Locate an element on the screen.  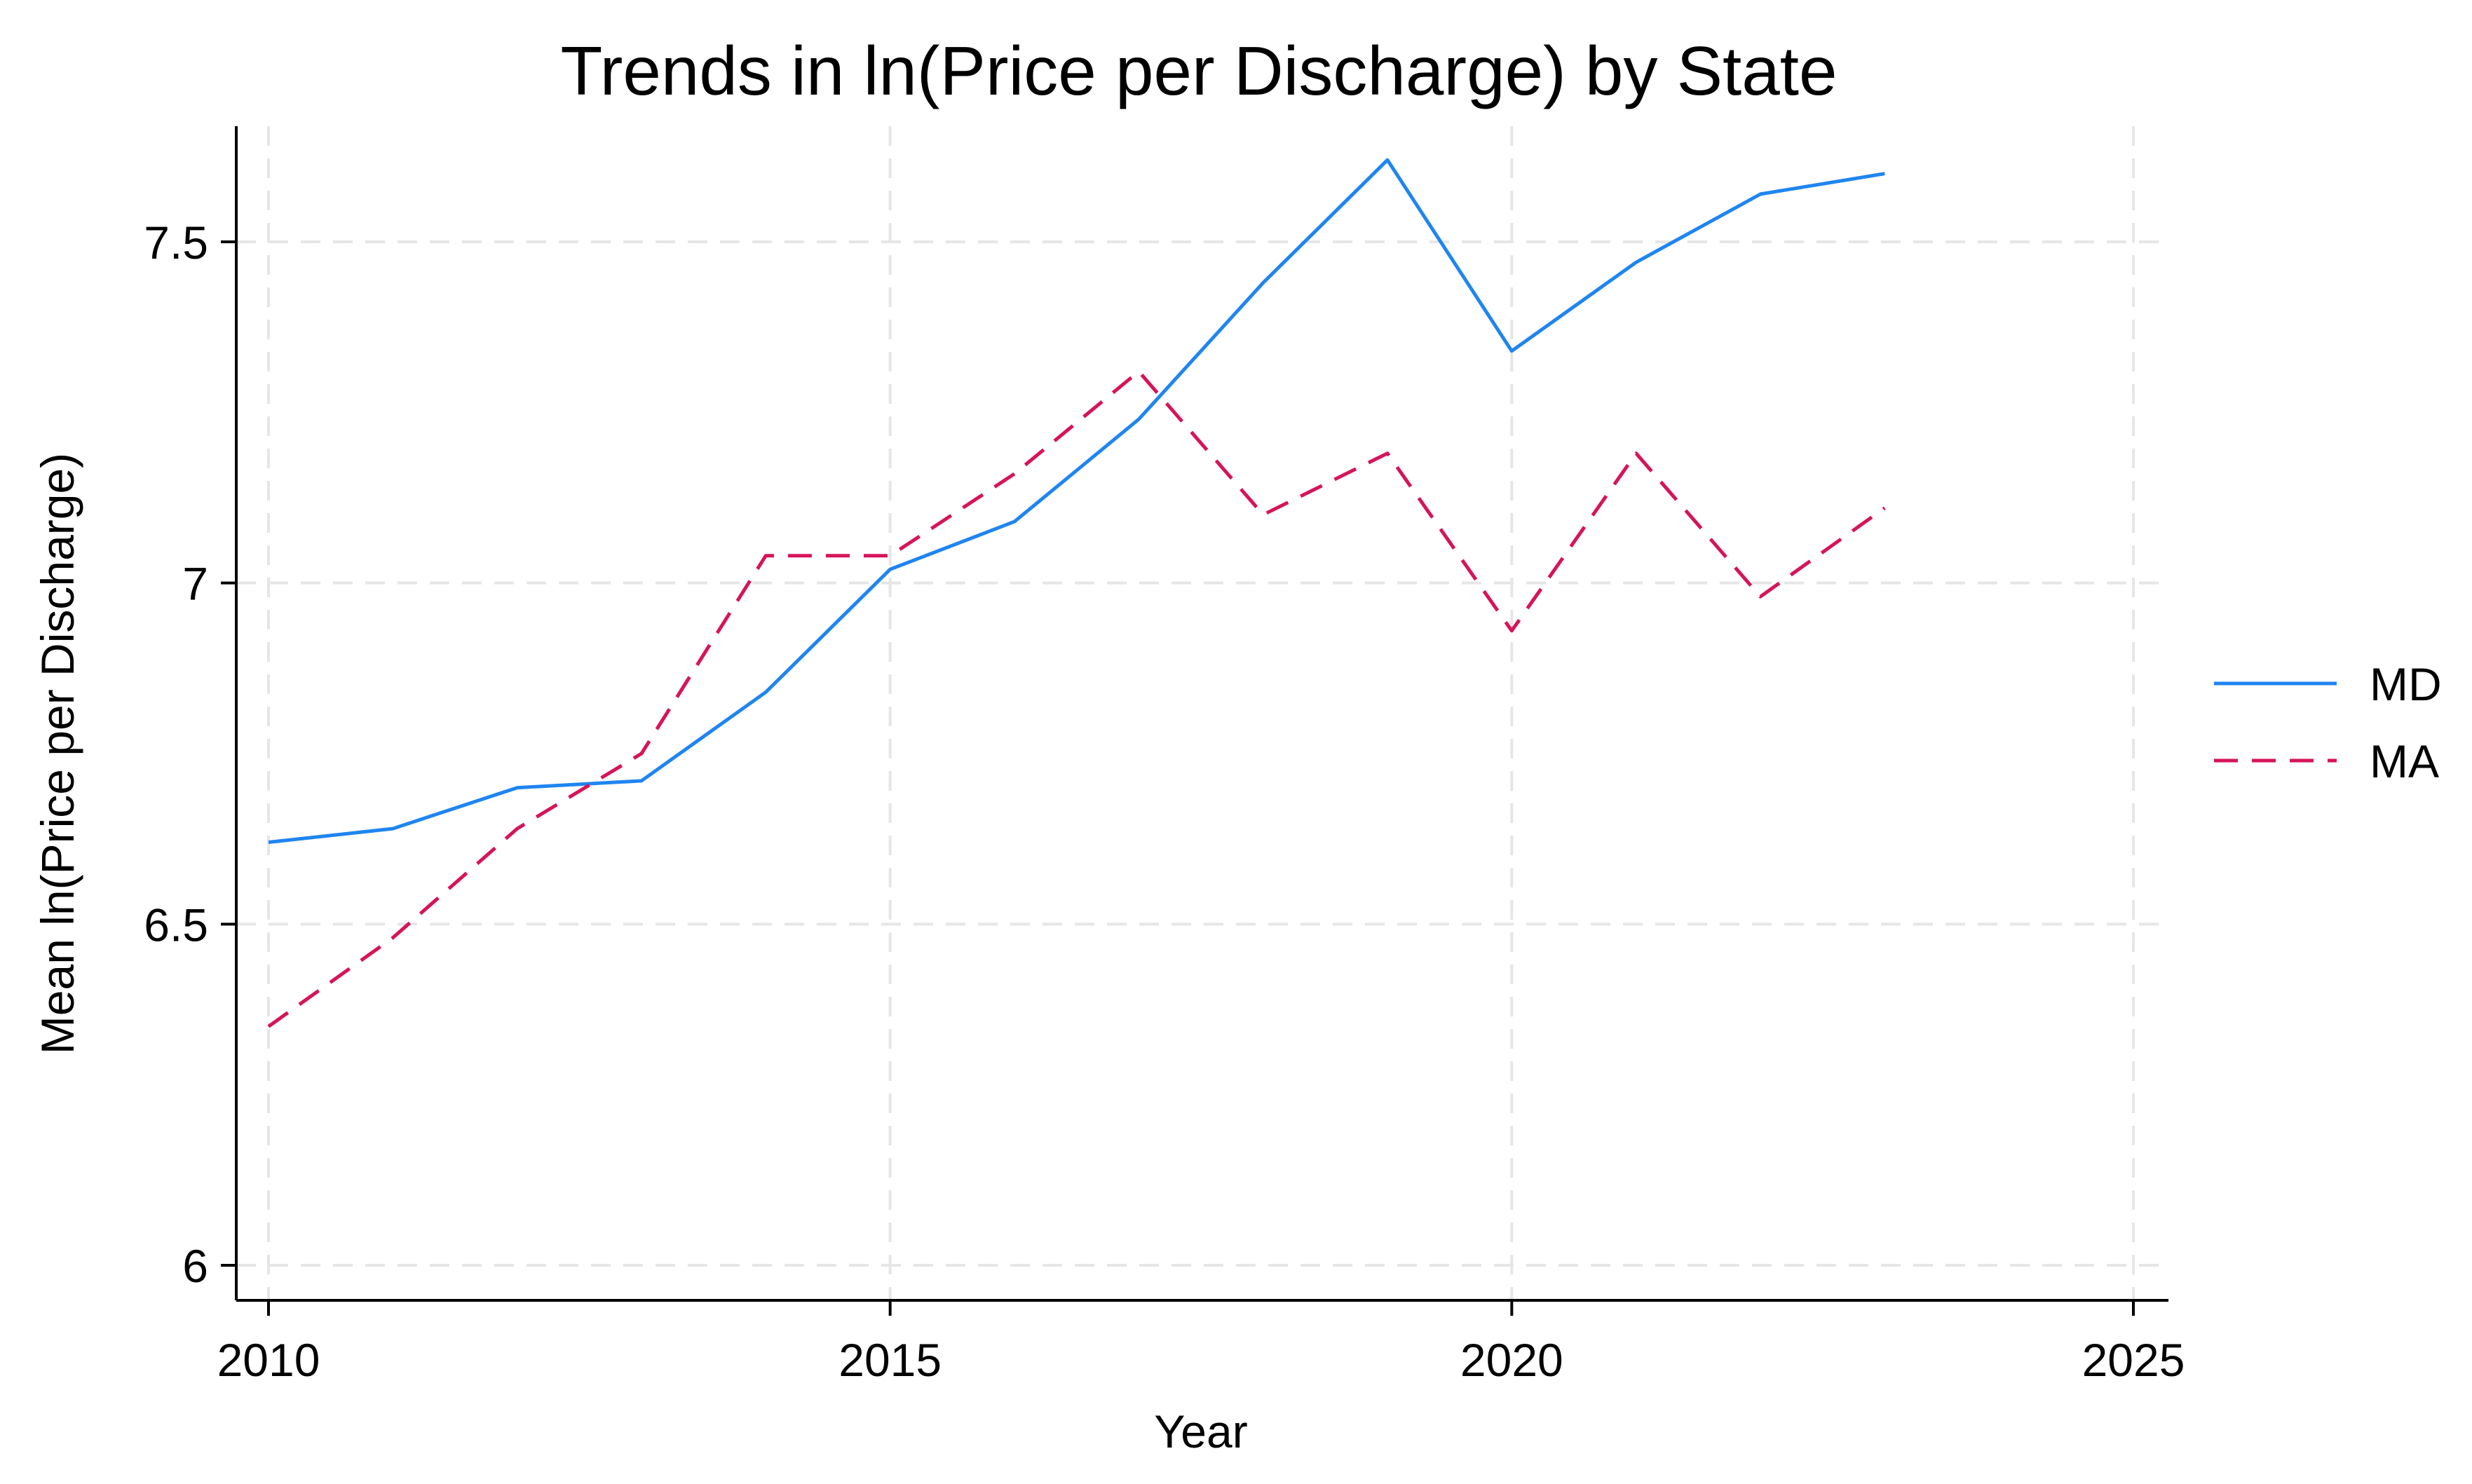
x-axis-label: Year is located at coordinates (1200, 1431).